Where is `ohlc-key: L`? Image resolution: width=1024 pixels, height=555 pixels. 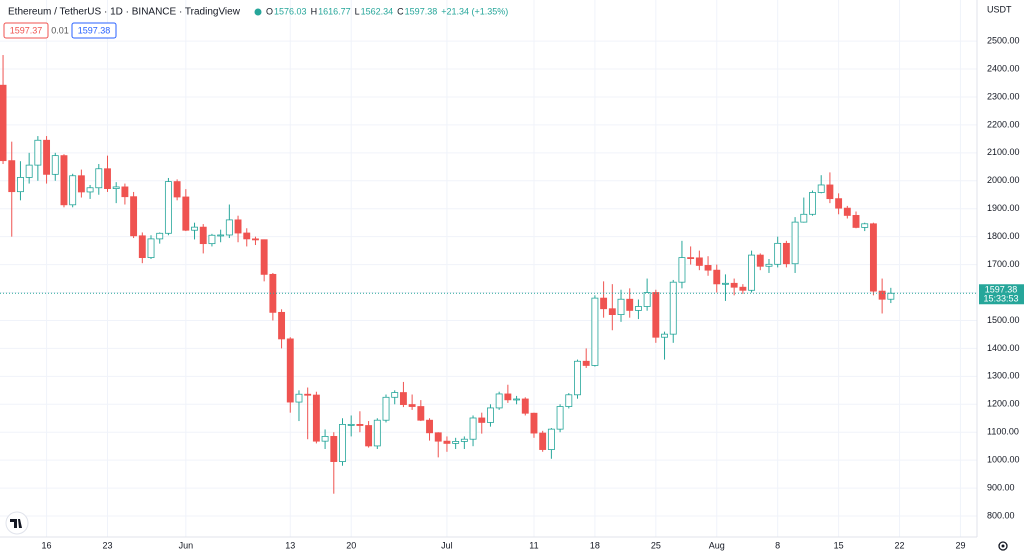
ohlc-key: L is located at coordinates (357, 11).